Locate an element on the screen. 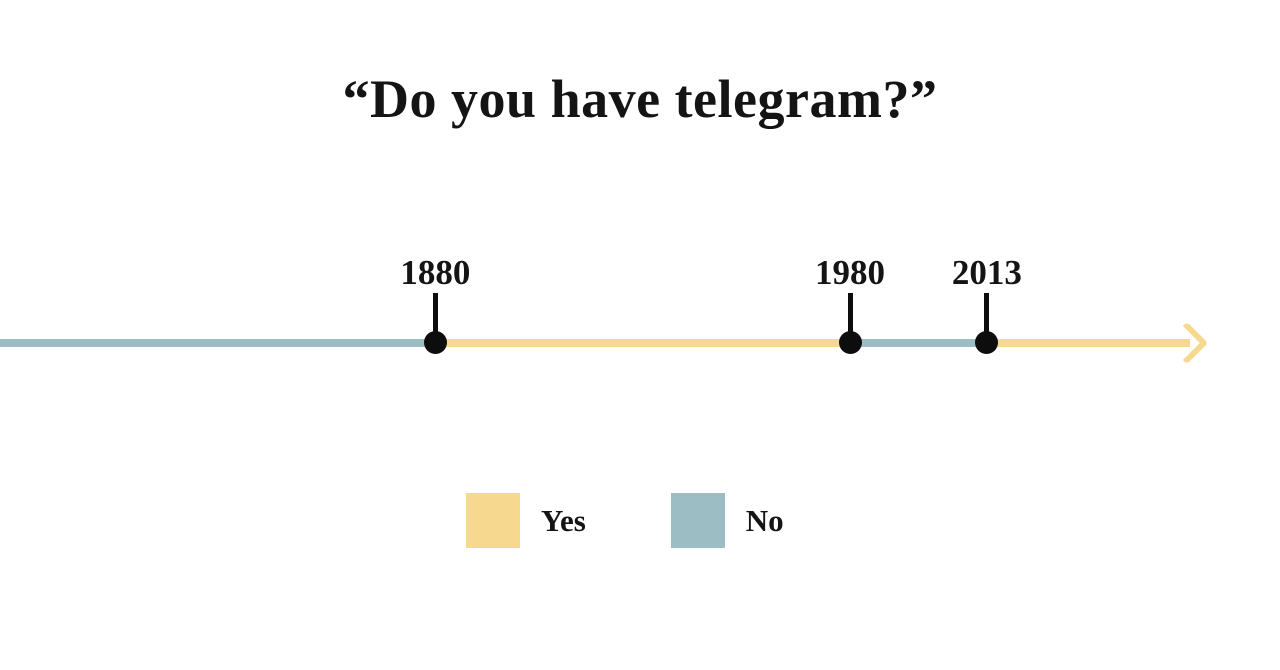 This screenshot has width=1280, height=670. legend: Yes No is located at coordinates (625, 520).